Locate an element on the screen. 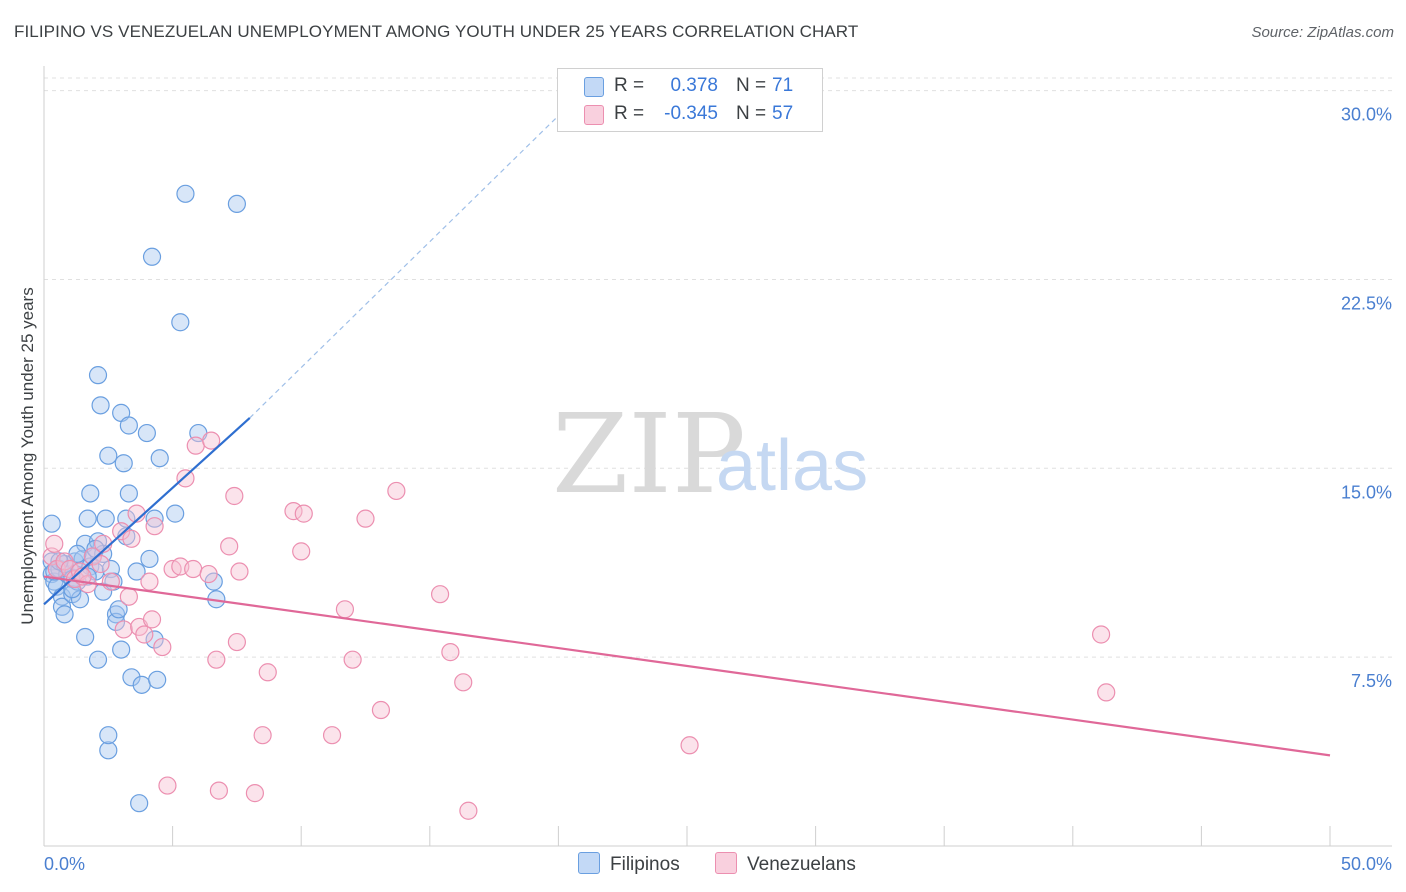 This screenshot has height=892, width=1406. legend-item-filipinos: Filipinos is located at coordinates (629, 864).